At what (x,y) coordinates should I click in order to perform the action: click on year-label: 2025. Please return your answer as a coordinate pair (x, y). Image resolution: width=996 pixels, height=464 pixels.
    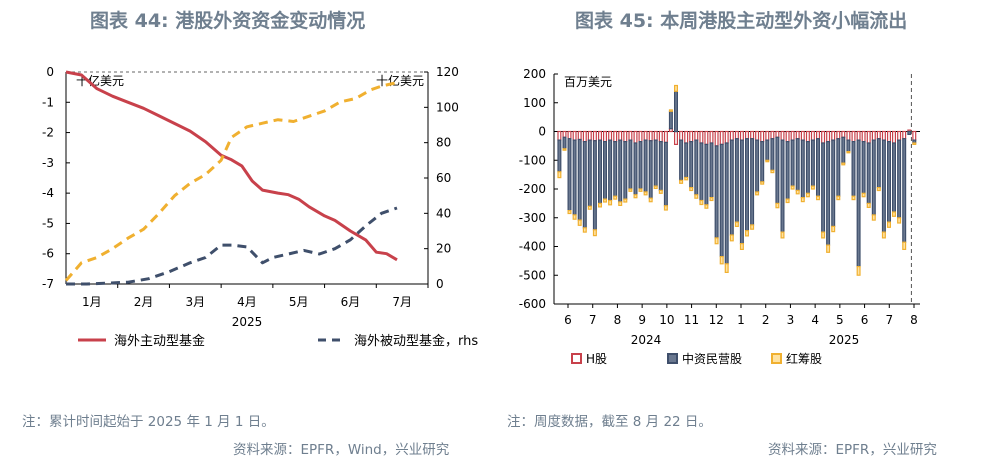
    Looking at the image, I should click on (247, 322).